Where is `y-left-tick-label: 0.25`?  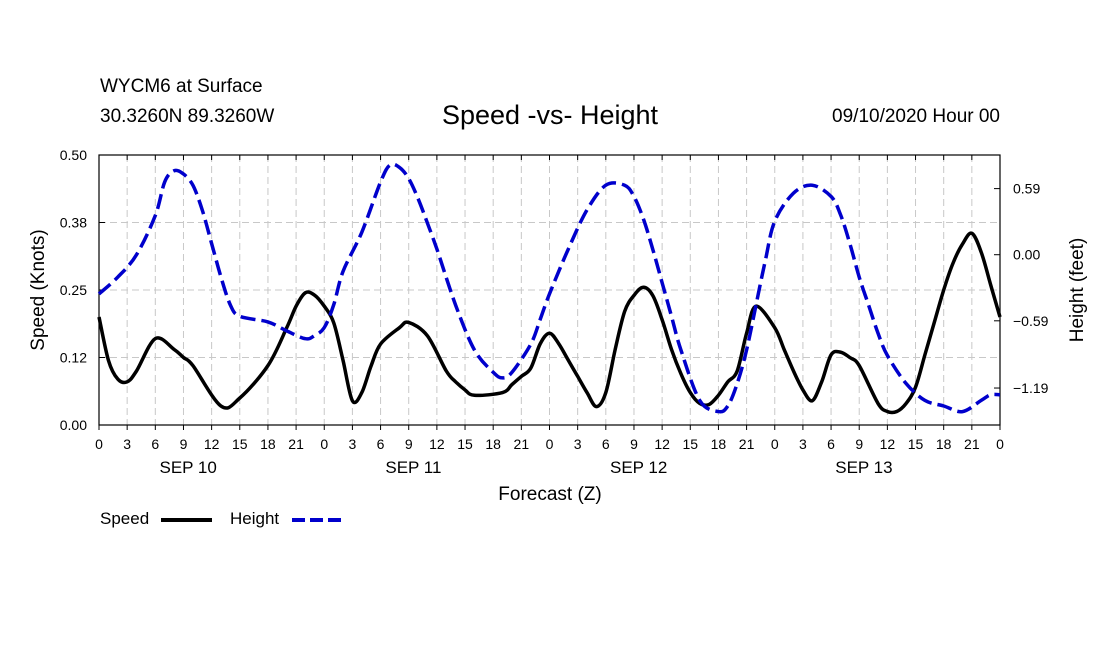 y-left-tick-label: 0.25 is located at coordinates (73, 290).